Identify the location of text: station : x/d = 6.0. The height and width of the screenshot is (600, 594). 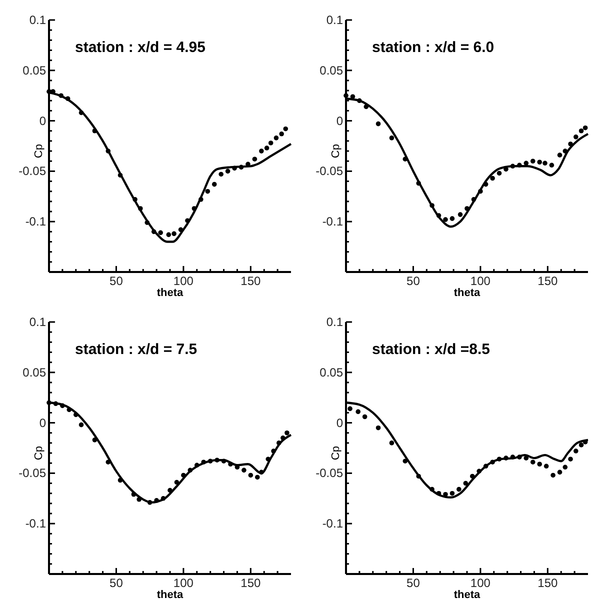
(433, 47).